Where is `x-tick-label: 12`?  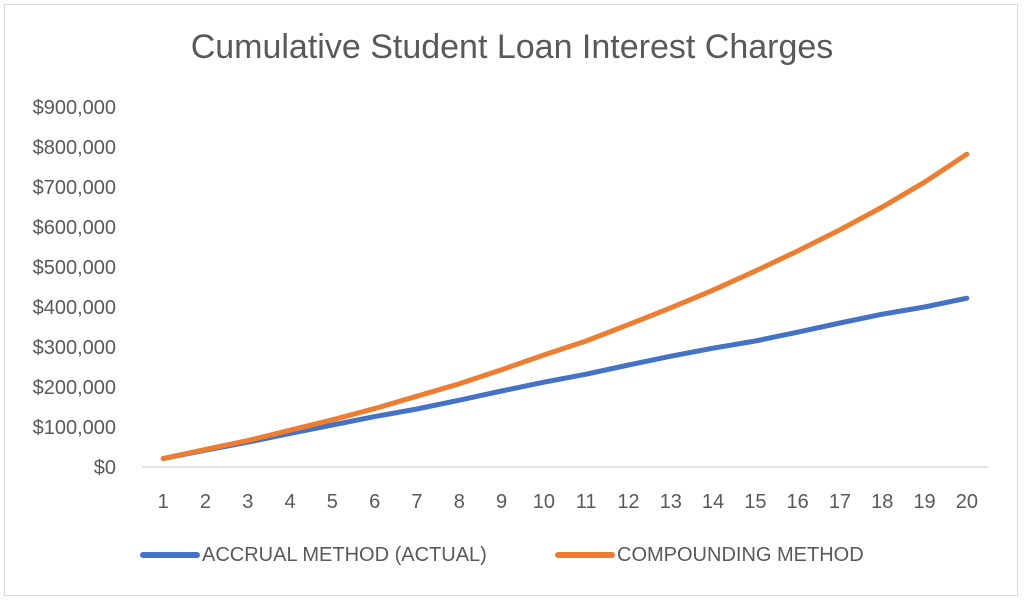
x-tick-label: 12 is located at coordinates (628, 502).